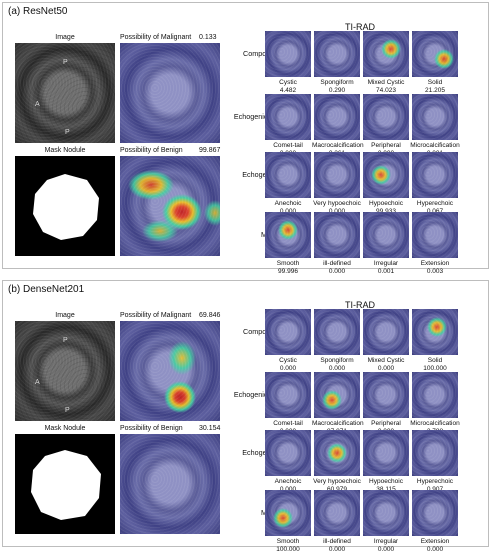 The width and height of the screenshot is (492, 553). What do you see at coordinates (210, 150) in the screenshot?
I see `benign-value: 99.867` at bounding box center [210, 150].